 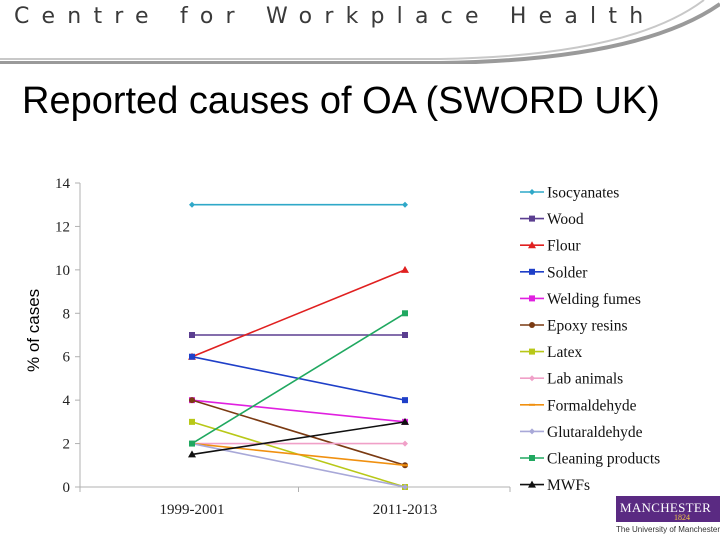 I want to click on legend-label-flour: Flour, so click(x=564, y=246).